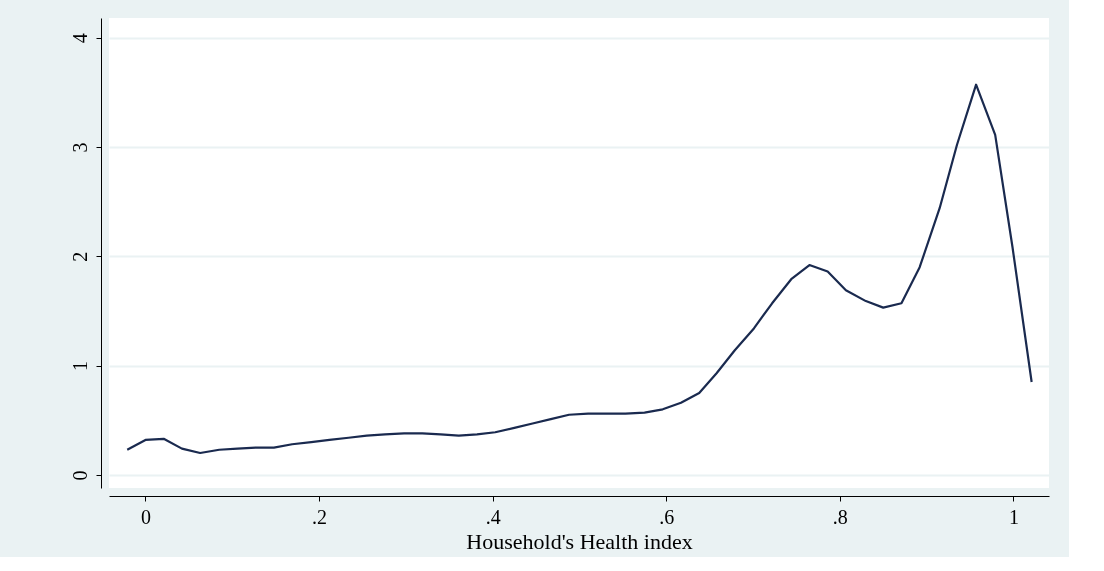 The width and height of the screenshot is (1104, 571). Describe the element at coordinates (79, 475) in the screenshot. I see `y-tick-label: 0` at that location.